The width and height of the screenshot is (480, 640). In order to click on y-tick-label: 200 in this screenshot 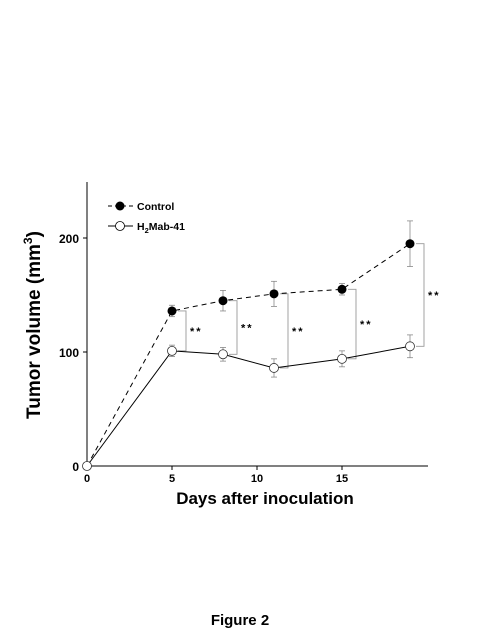, I will do `click(69, 239)`.